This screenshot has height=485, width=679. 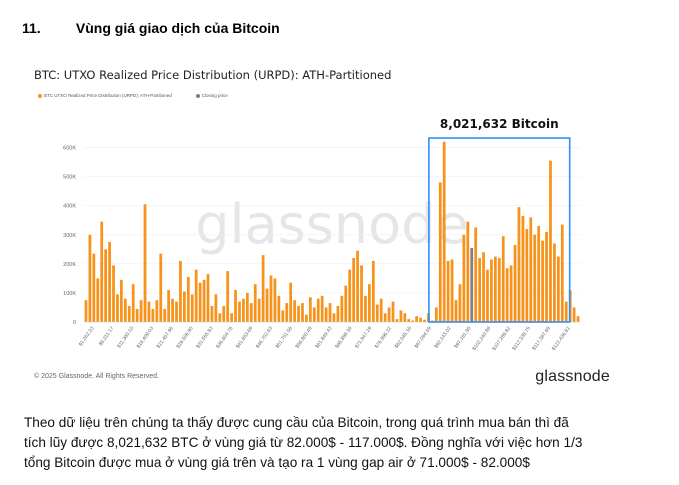 I want to click on y-tick-label: 300K, so click(x=69, y=236).